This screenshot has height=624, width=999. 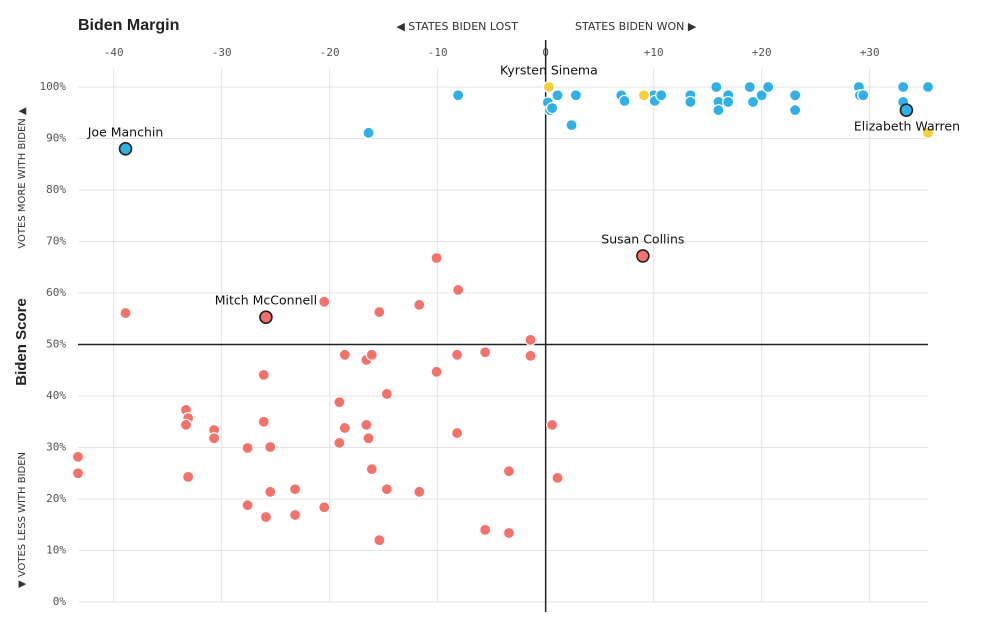 What do you see at coordinates (128, 25) in the screenshot?
I see `chart-title: Biden Margin` at bounding box center [128, 25].